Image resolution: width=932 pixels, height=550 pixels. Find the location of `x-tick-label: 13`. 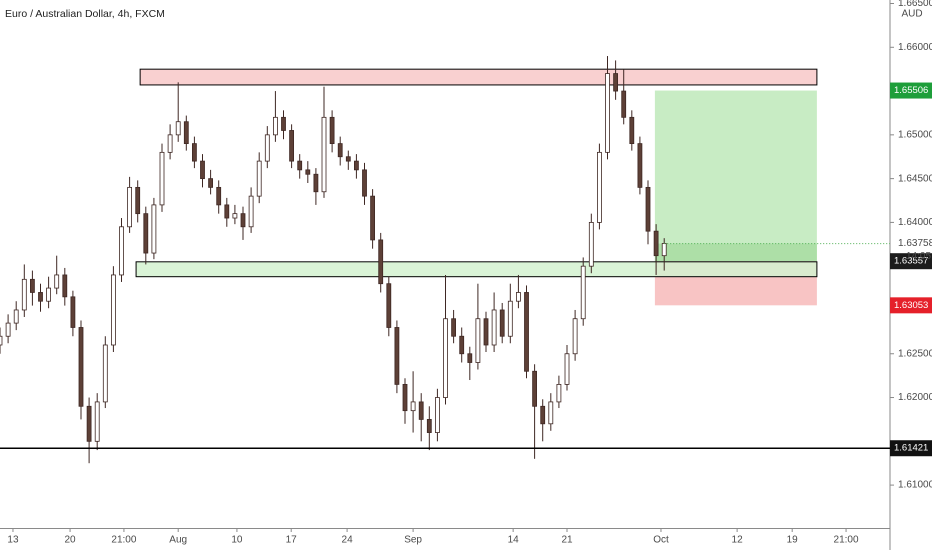

x-tick-label: 13 is located at coordinates (13, 540).